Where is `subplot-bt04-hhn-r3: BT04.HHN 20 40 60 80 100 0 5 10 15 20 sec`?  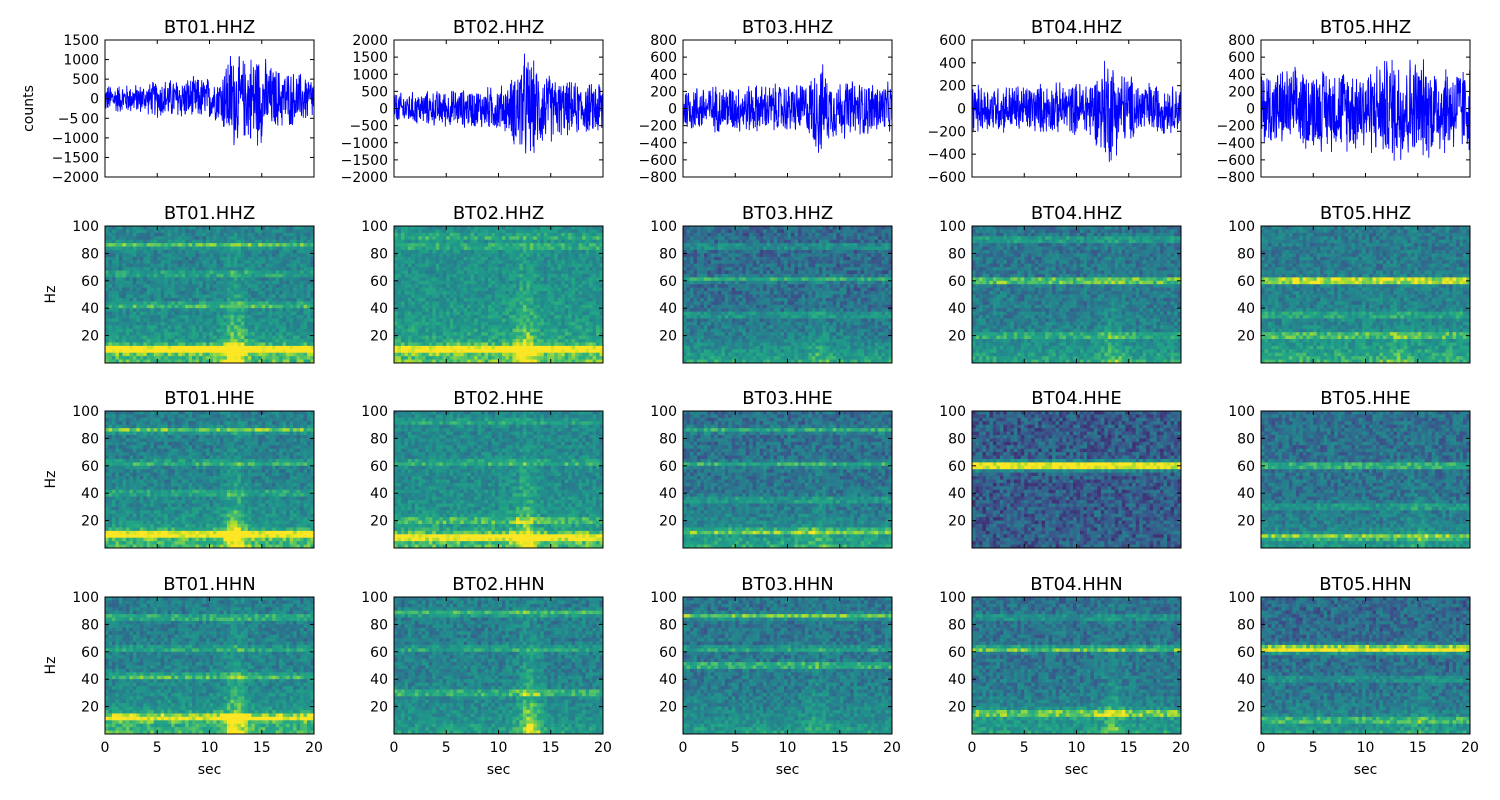
subplot-bt04-hhn-r3: BT04.HHN 20 40 60 80 100 0 5 10 15 20 sec is located at coordinates (1064, 676).